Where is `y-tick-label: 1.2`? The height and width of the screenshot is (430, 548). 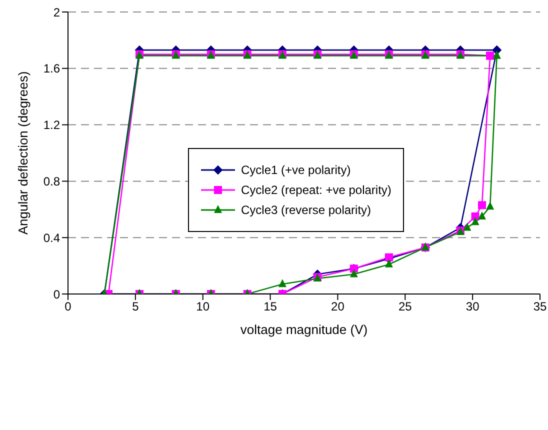 y-tick-label: 1.2 is located at coordinates (51, 125).